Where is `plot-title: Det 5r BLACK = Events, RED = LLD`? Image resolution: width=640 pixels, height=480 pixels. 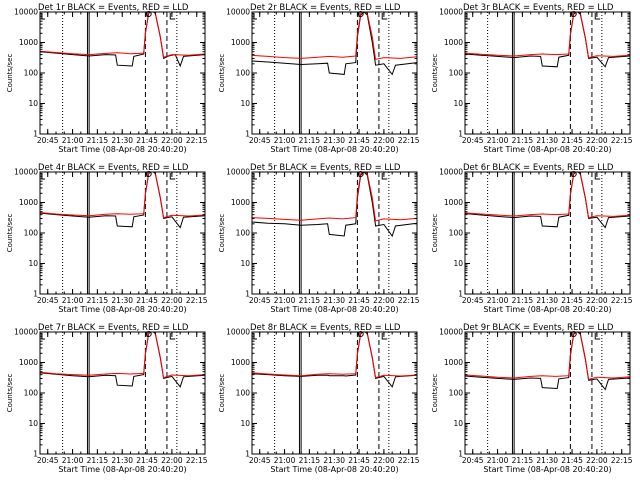
plot-title: Det 5r BLACK = Events, RED = LLD is located at coordinates (325, 168).